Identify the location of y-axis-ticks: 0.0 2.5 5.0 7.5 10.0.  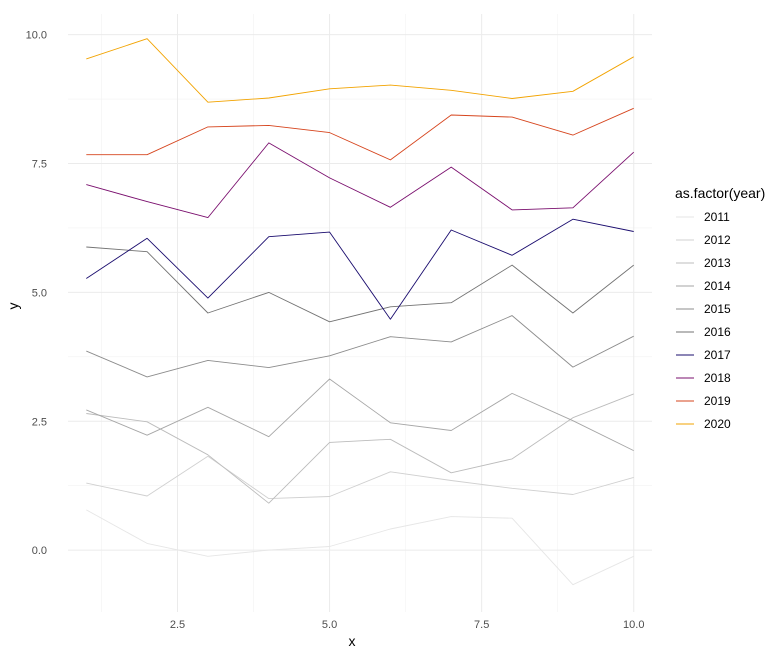
(36, 294).